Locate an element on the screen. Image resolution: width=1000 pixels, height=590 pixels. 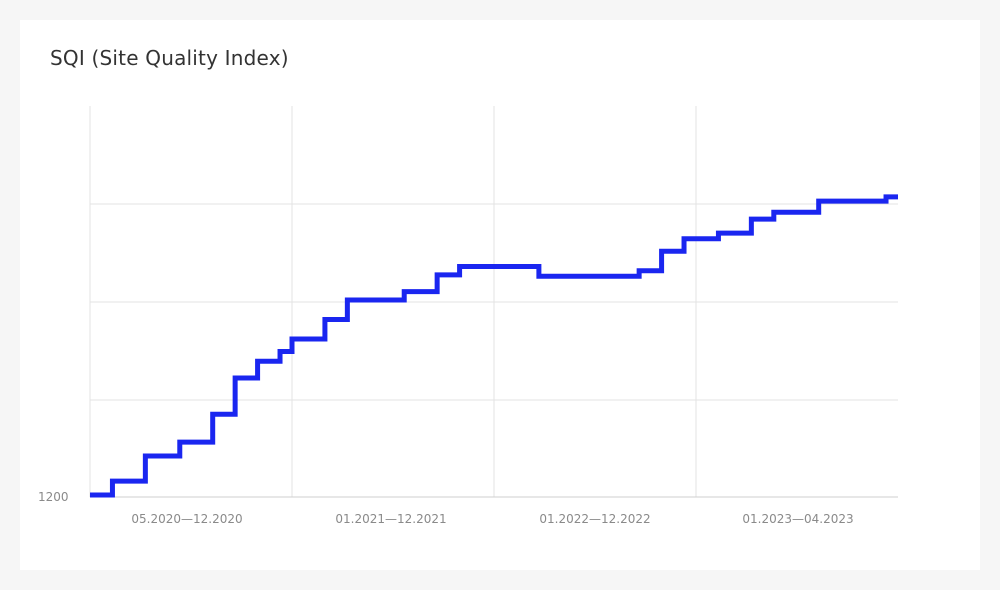
y-tick-label: 1200 is located at coordinates (53, 497).